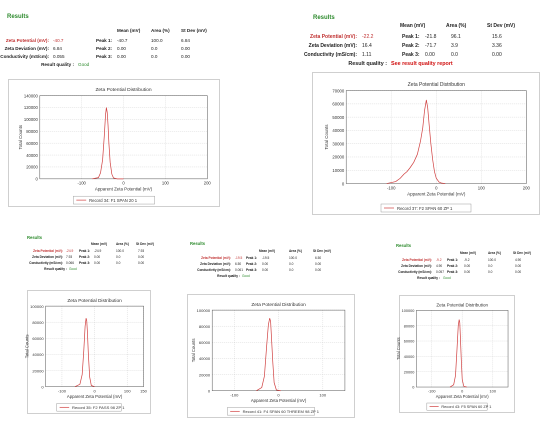 This screenshot has height=430, width=547. Describe the element at coordinates (70, 263) in the screenshot. I see `row-value: 0.066` at that location.